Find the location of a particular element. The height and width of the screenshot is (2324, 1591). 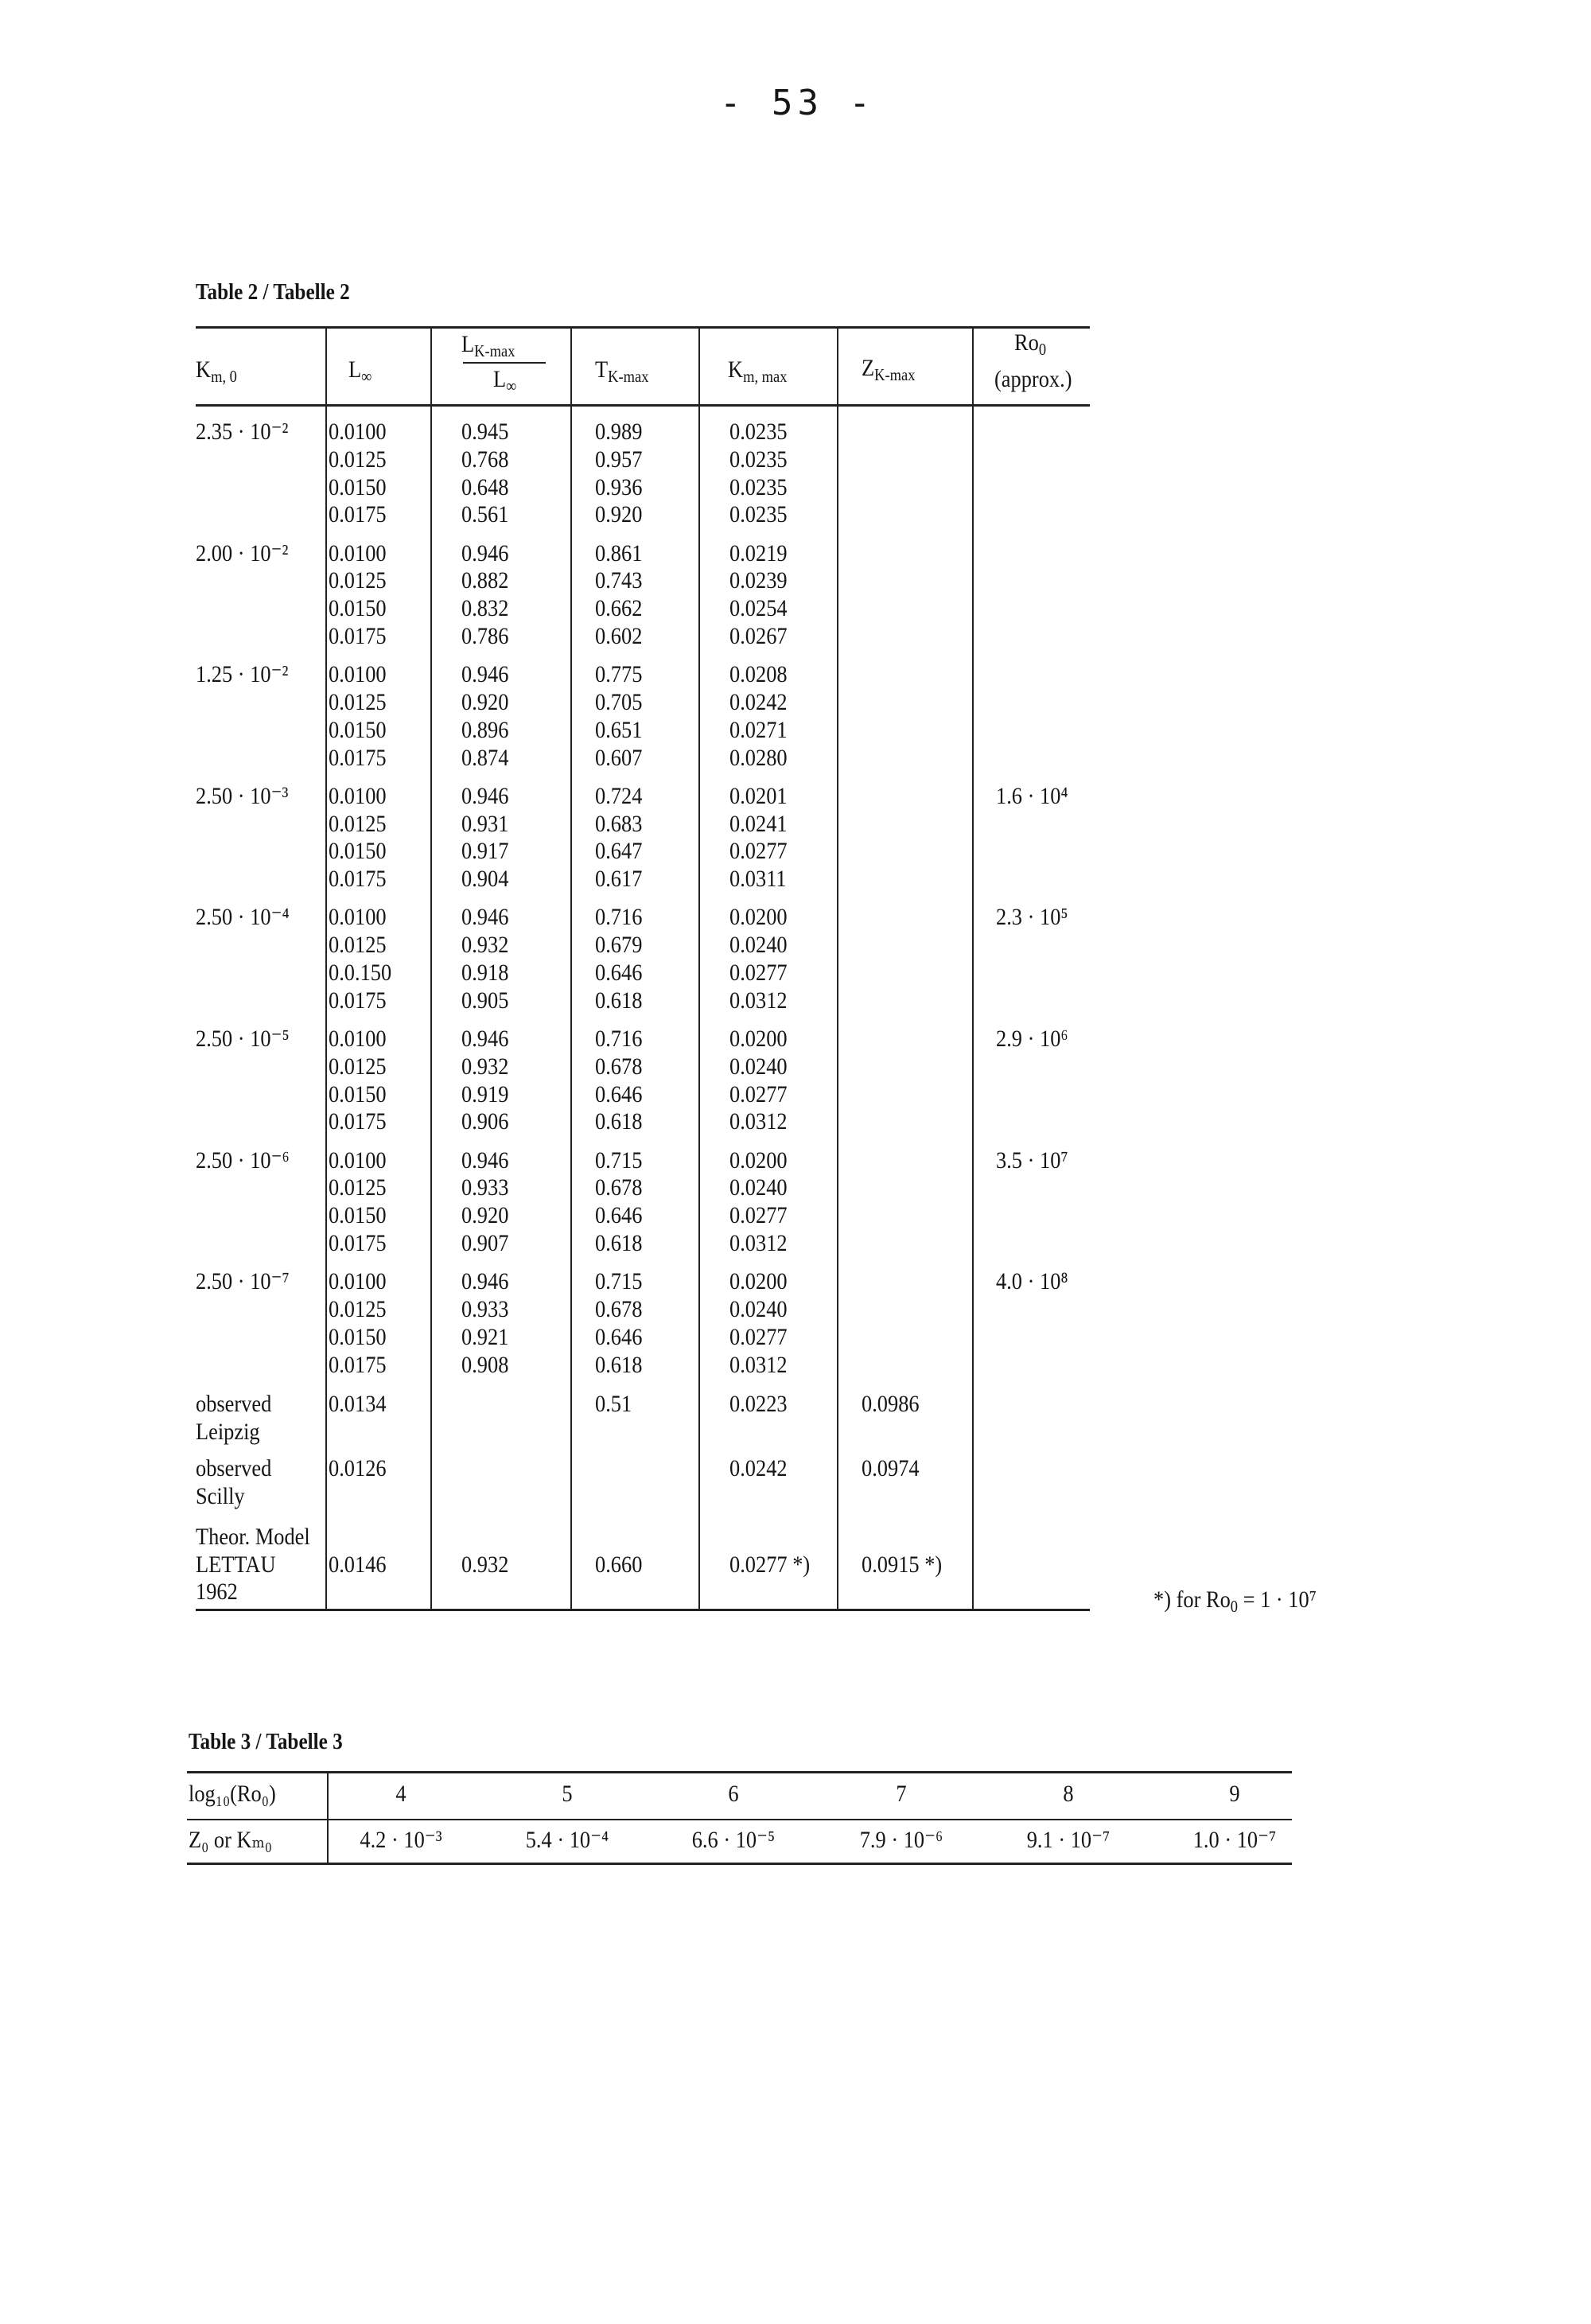

km0-value: 2.50 · 10⁻⁷ is located at coordinates (243, 1281).